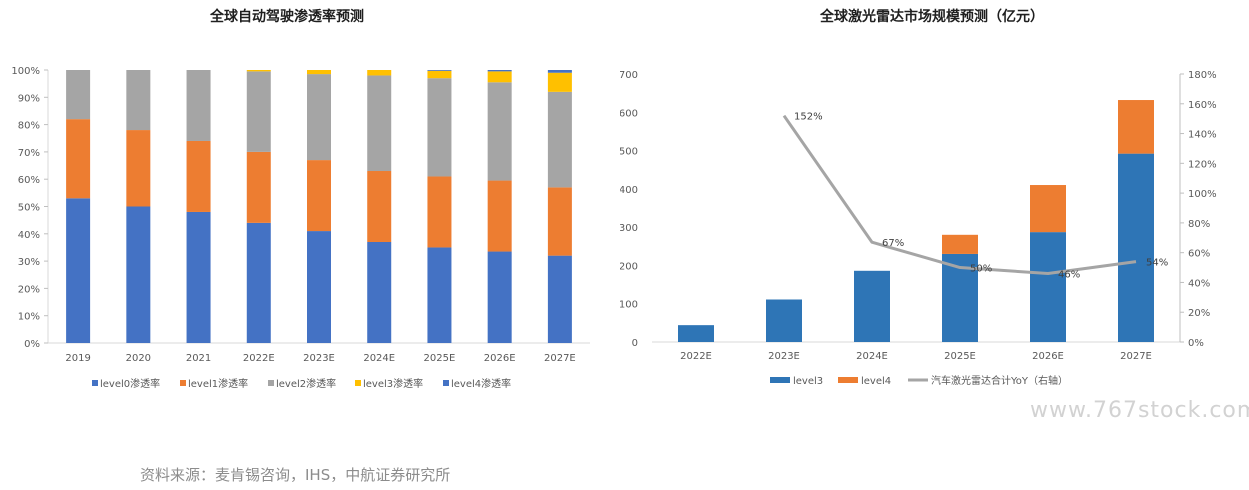  What do you see at coordinates (29, 126) in the screenshot?
I see `y-tick-label: 80%` at bounding box center [29, 126].